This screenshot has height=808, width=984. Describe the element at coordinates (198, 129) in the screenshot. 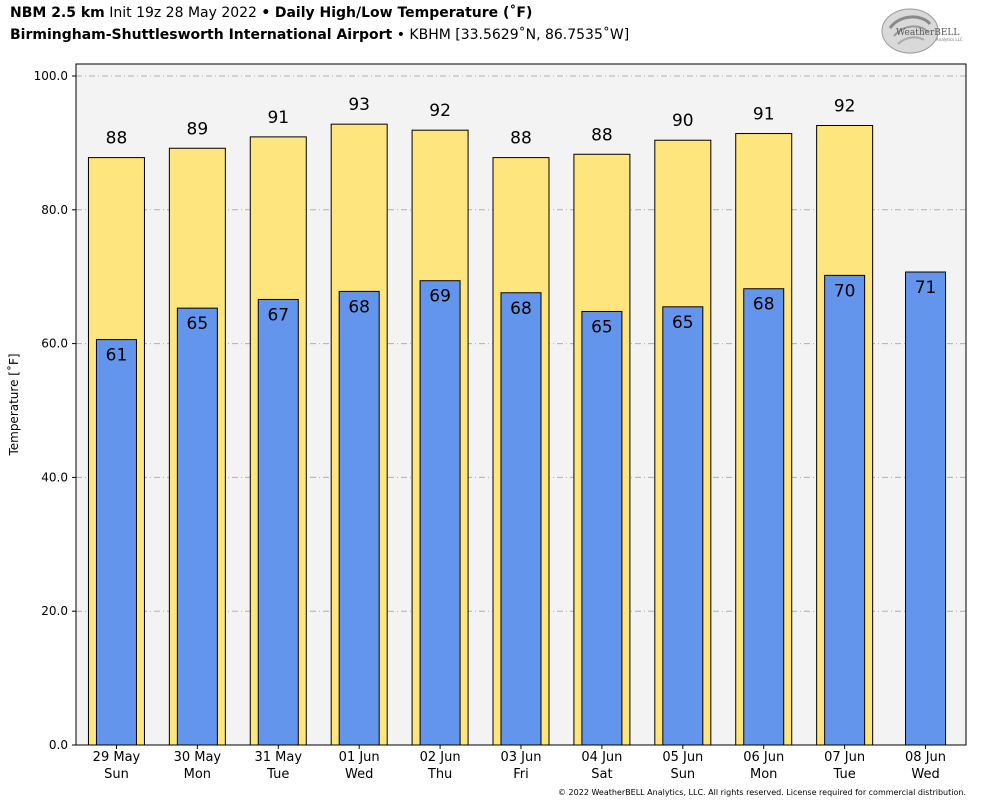

I see `high-temp-label: 89` at that location.